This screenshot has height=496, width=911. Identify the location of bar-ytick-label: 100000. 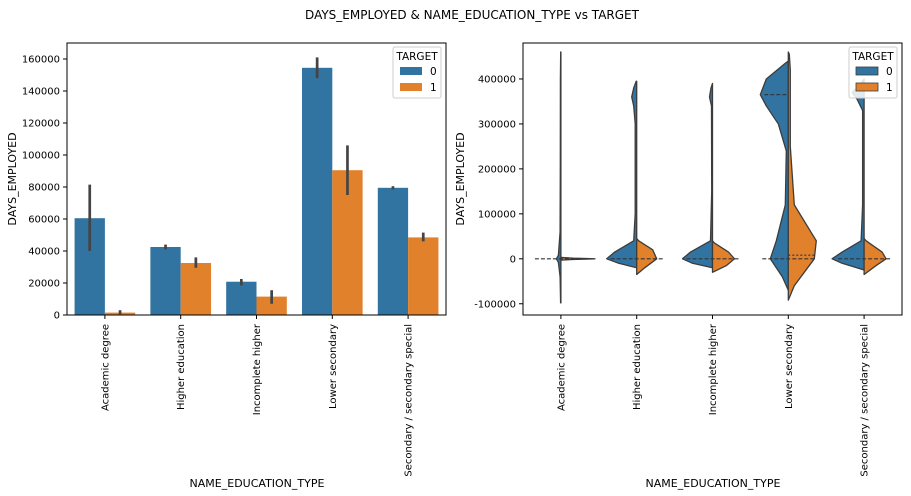
(41, 156).